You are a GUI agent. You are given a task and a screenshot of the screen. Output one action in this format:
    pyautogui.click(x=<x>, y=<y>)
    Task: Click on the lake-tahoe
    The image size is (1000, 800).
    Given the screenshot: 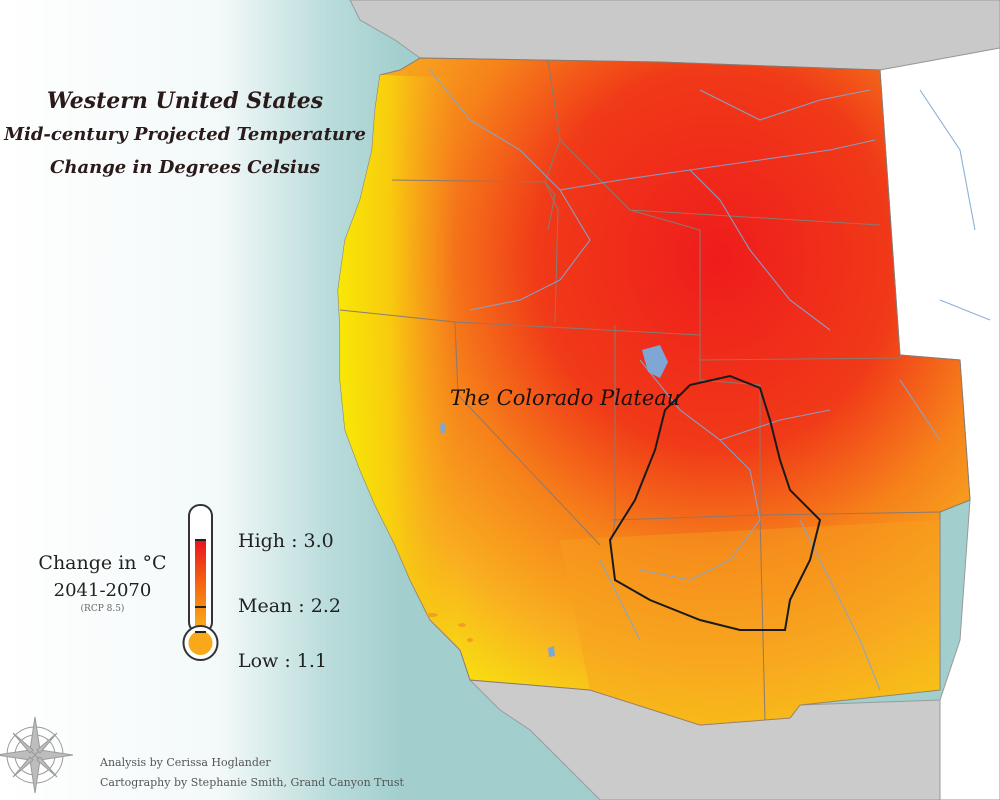 What is the action you would take?
    pyautogui.click(x=443, y=427)
    